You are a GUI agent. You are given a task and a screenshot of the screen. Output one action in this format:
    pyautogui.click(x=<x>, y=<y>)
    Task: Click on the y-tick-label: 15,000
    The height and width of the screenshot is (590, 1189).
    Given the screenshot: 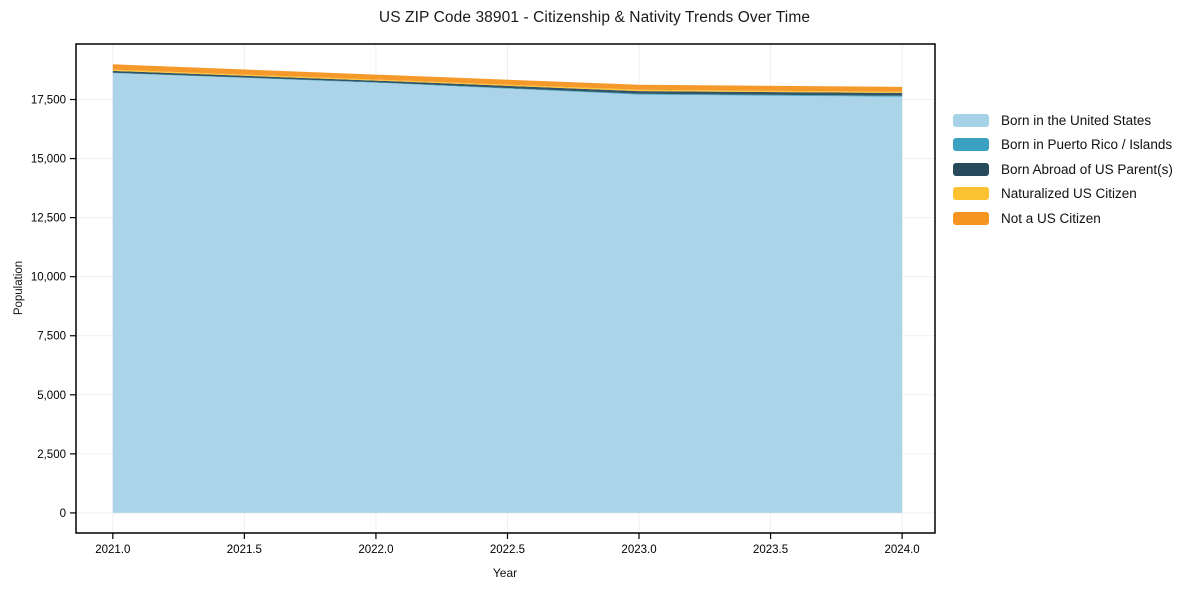 What is the action you would take?
    pyautogui.click(x=48, y=160)
    